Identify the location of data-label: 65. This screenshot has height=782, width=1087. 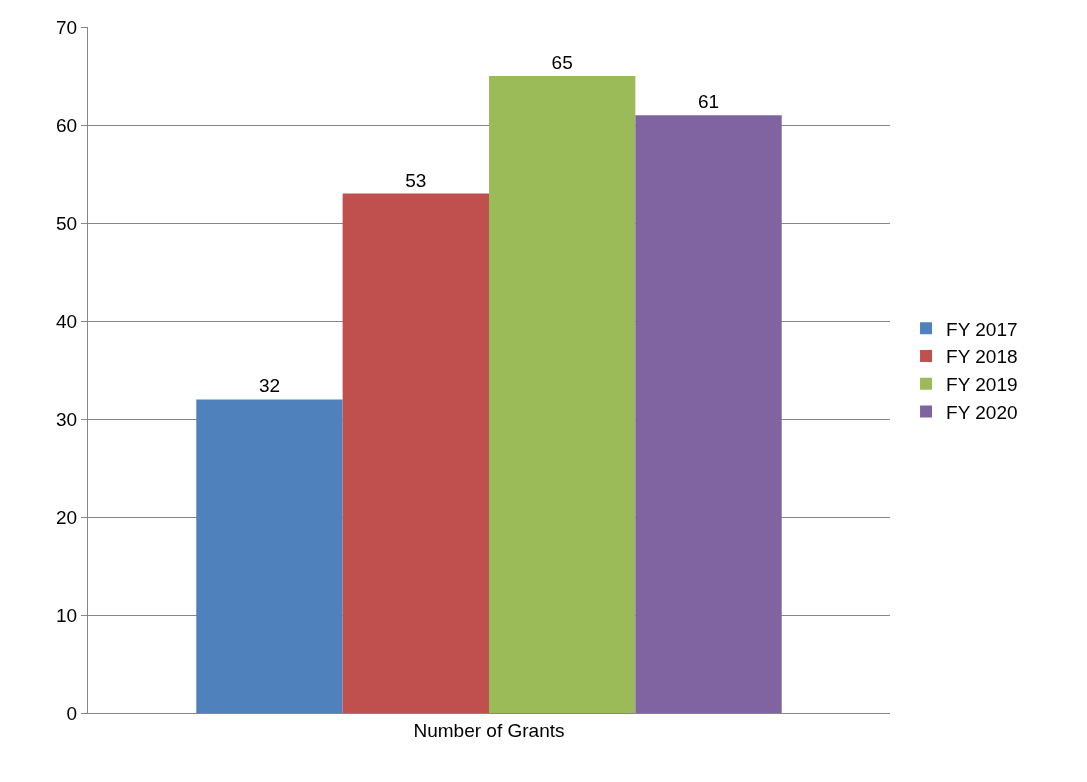
(562, 62).